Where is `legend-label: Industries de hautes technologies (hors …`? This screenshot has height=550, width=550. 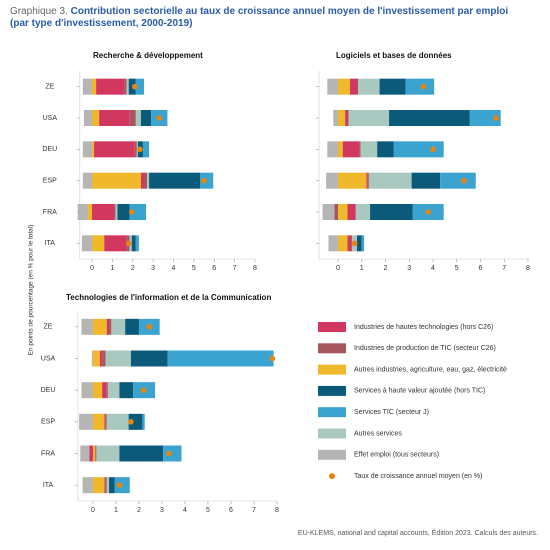 legend-label: Industries de hautes technologies (hors … is located at coordinates (423, 327).